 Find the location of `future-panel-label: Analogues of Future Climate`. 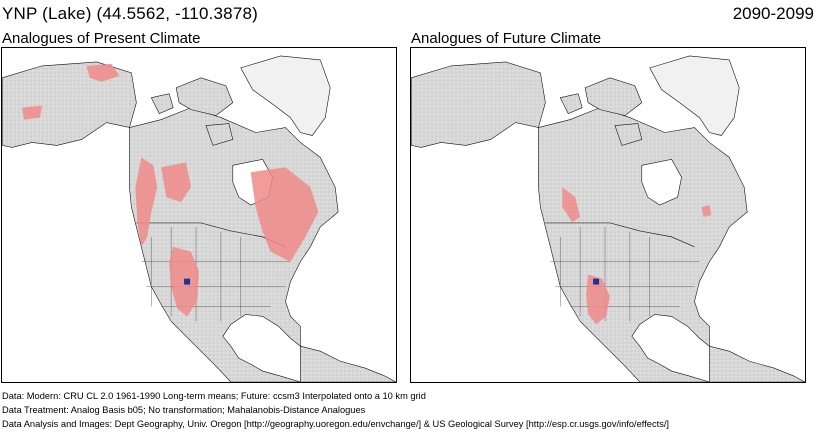

future-panel-label: Analogues of Future Climate is located at coordinates (506, 38).